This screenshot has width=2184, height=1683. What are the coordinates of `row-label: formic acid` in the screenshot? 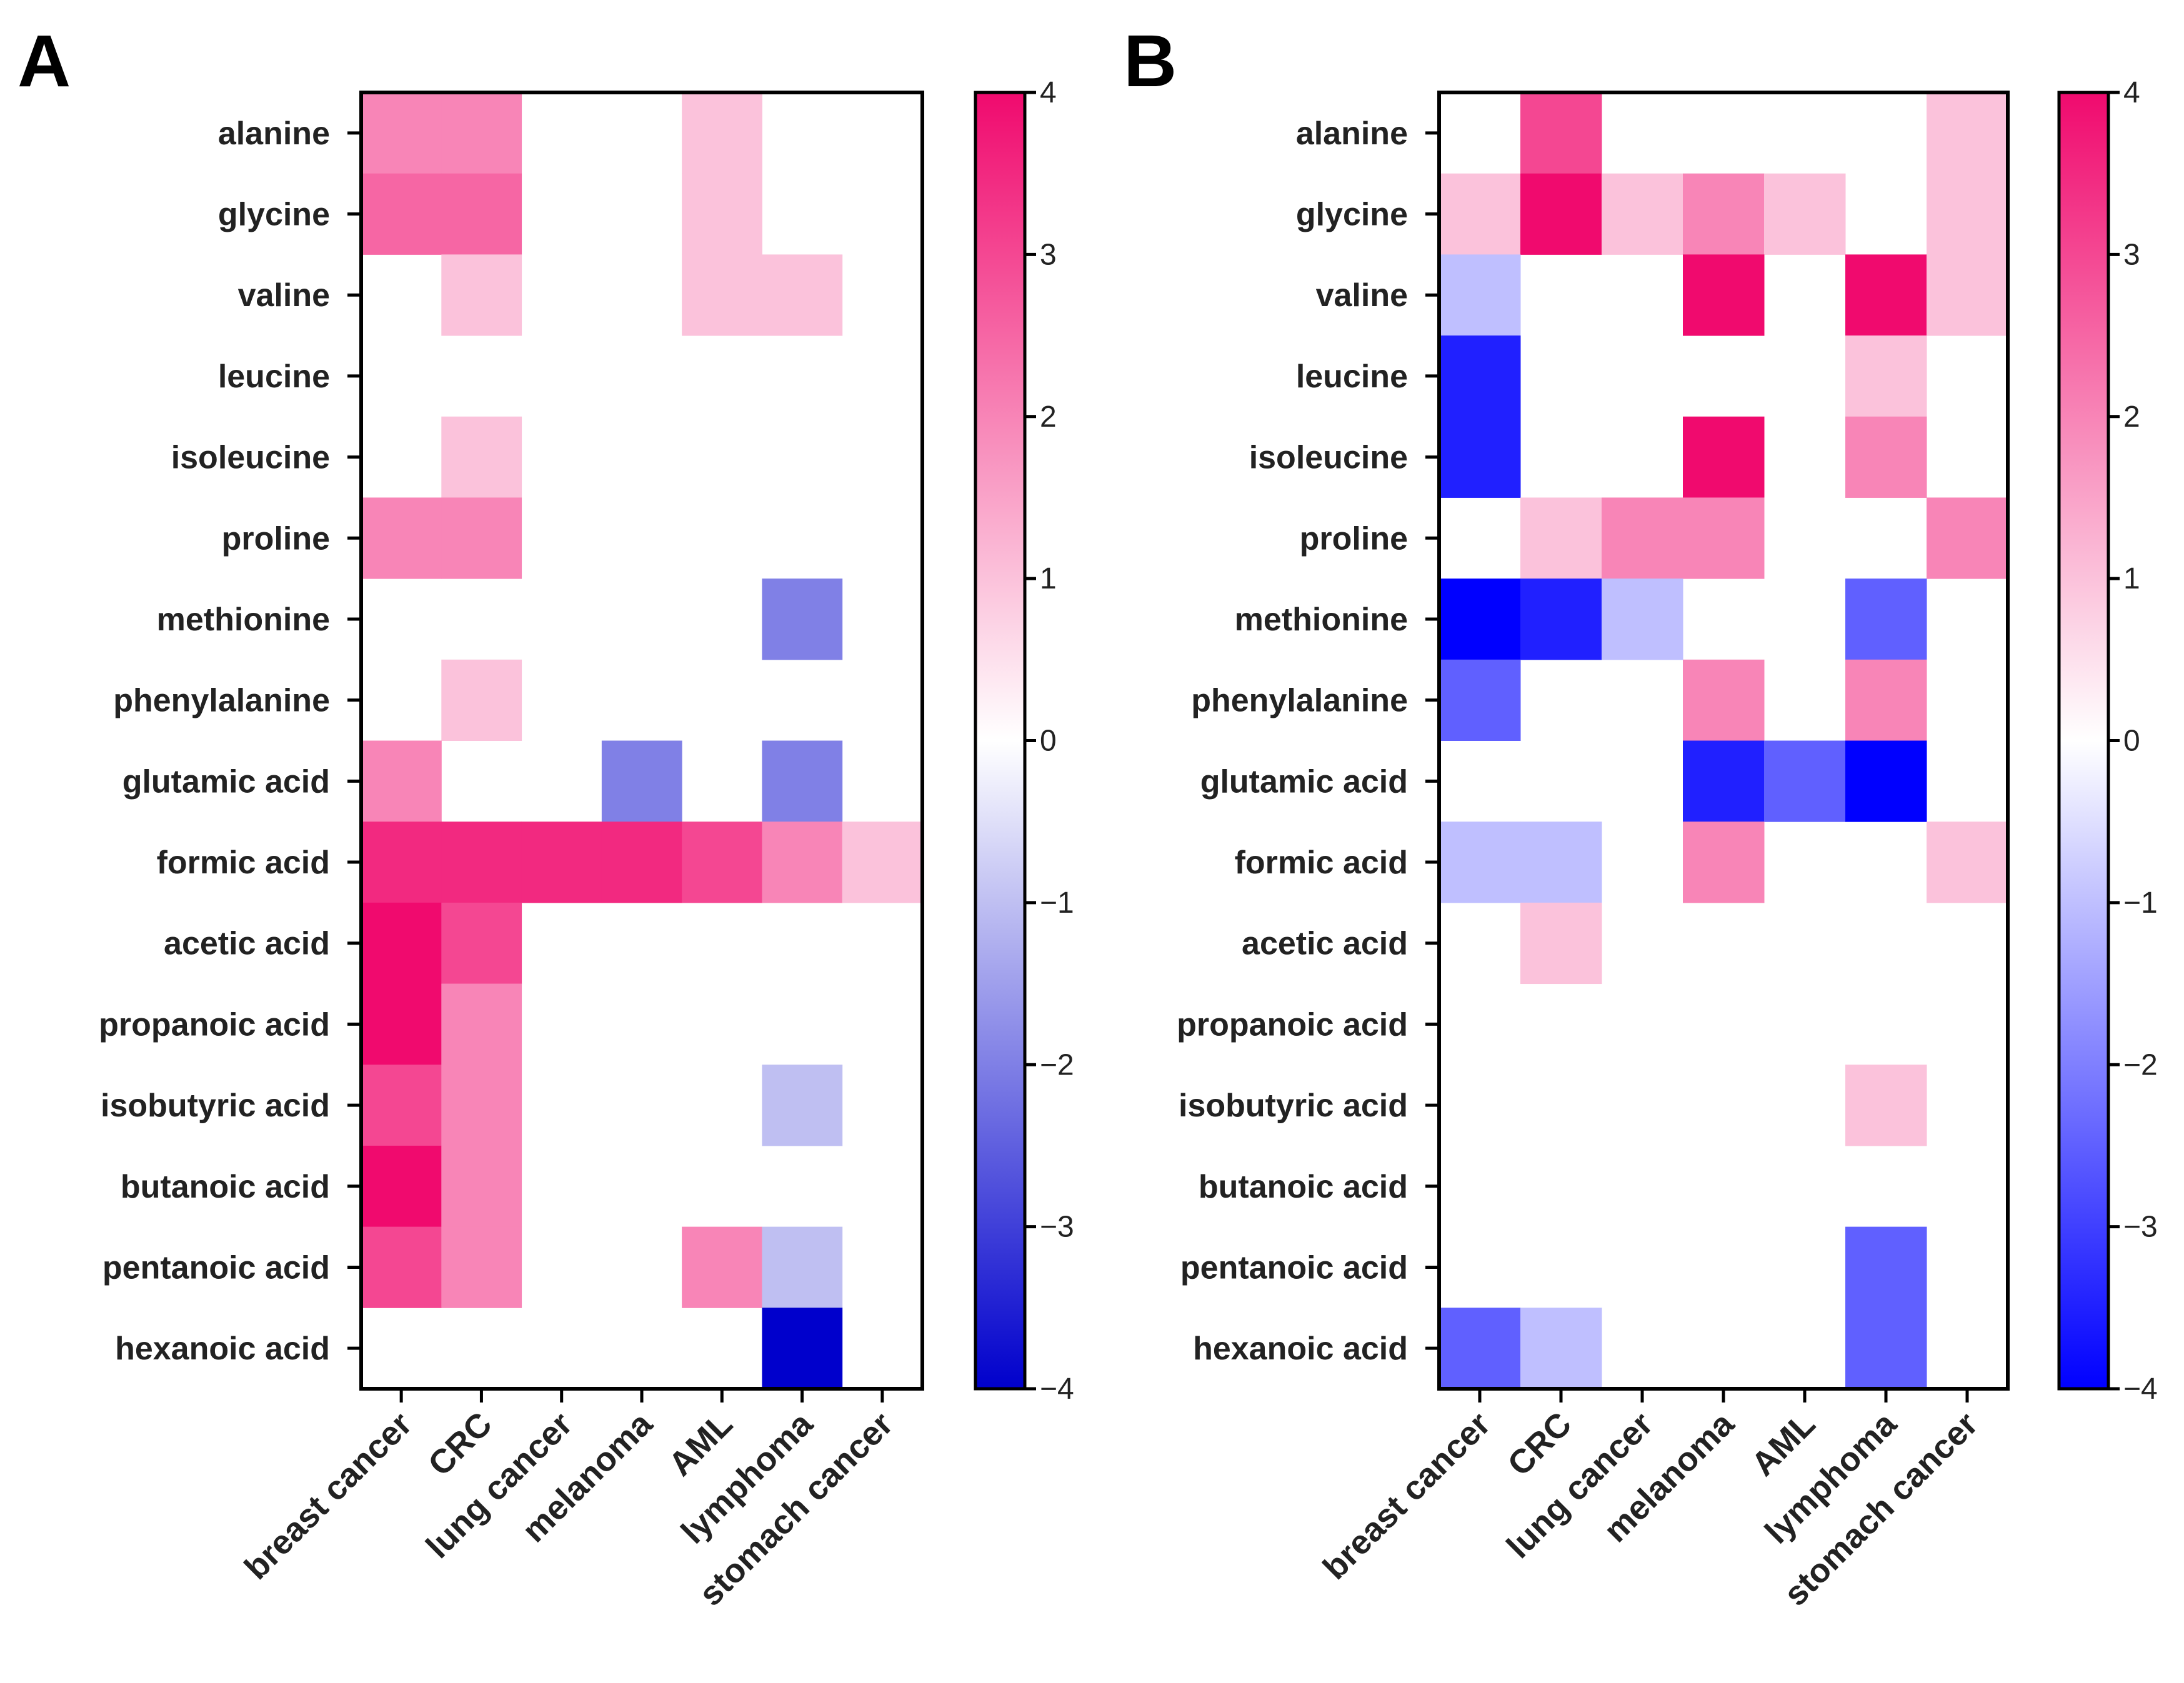 It's located at (1322, 863).